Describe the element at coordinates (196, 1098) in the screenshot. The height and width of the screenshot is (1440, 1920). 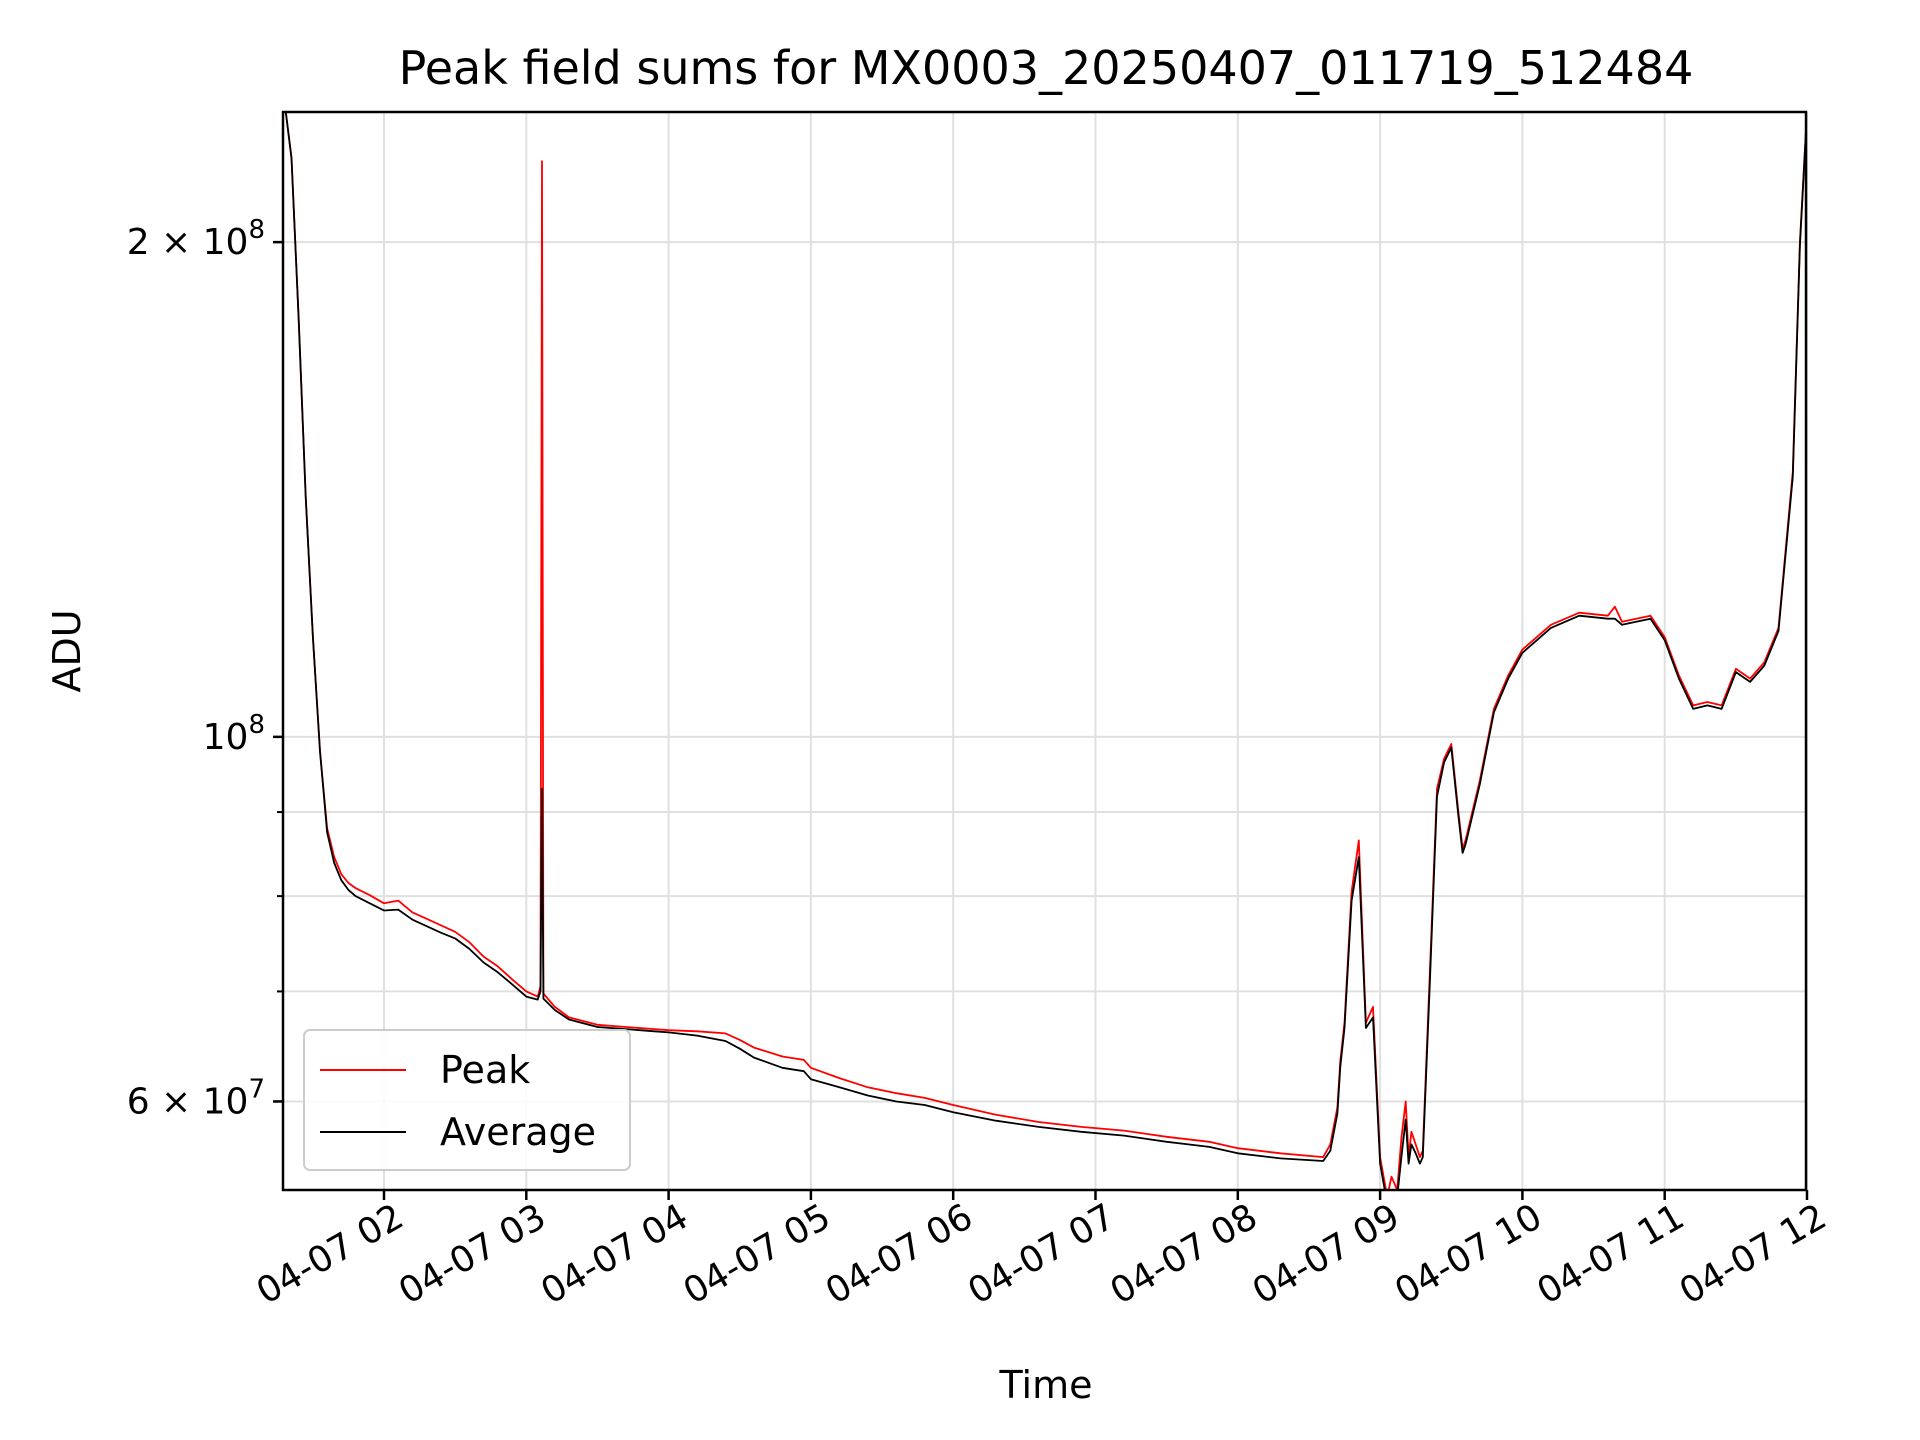
I see `y-tick-label: 6 × 107` at that location.